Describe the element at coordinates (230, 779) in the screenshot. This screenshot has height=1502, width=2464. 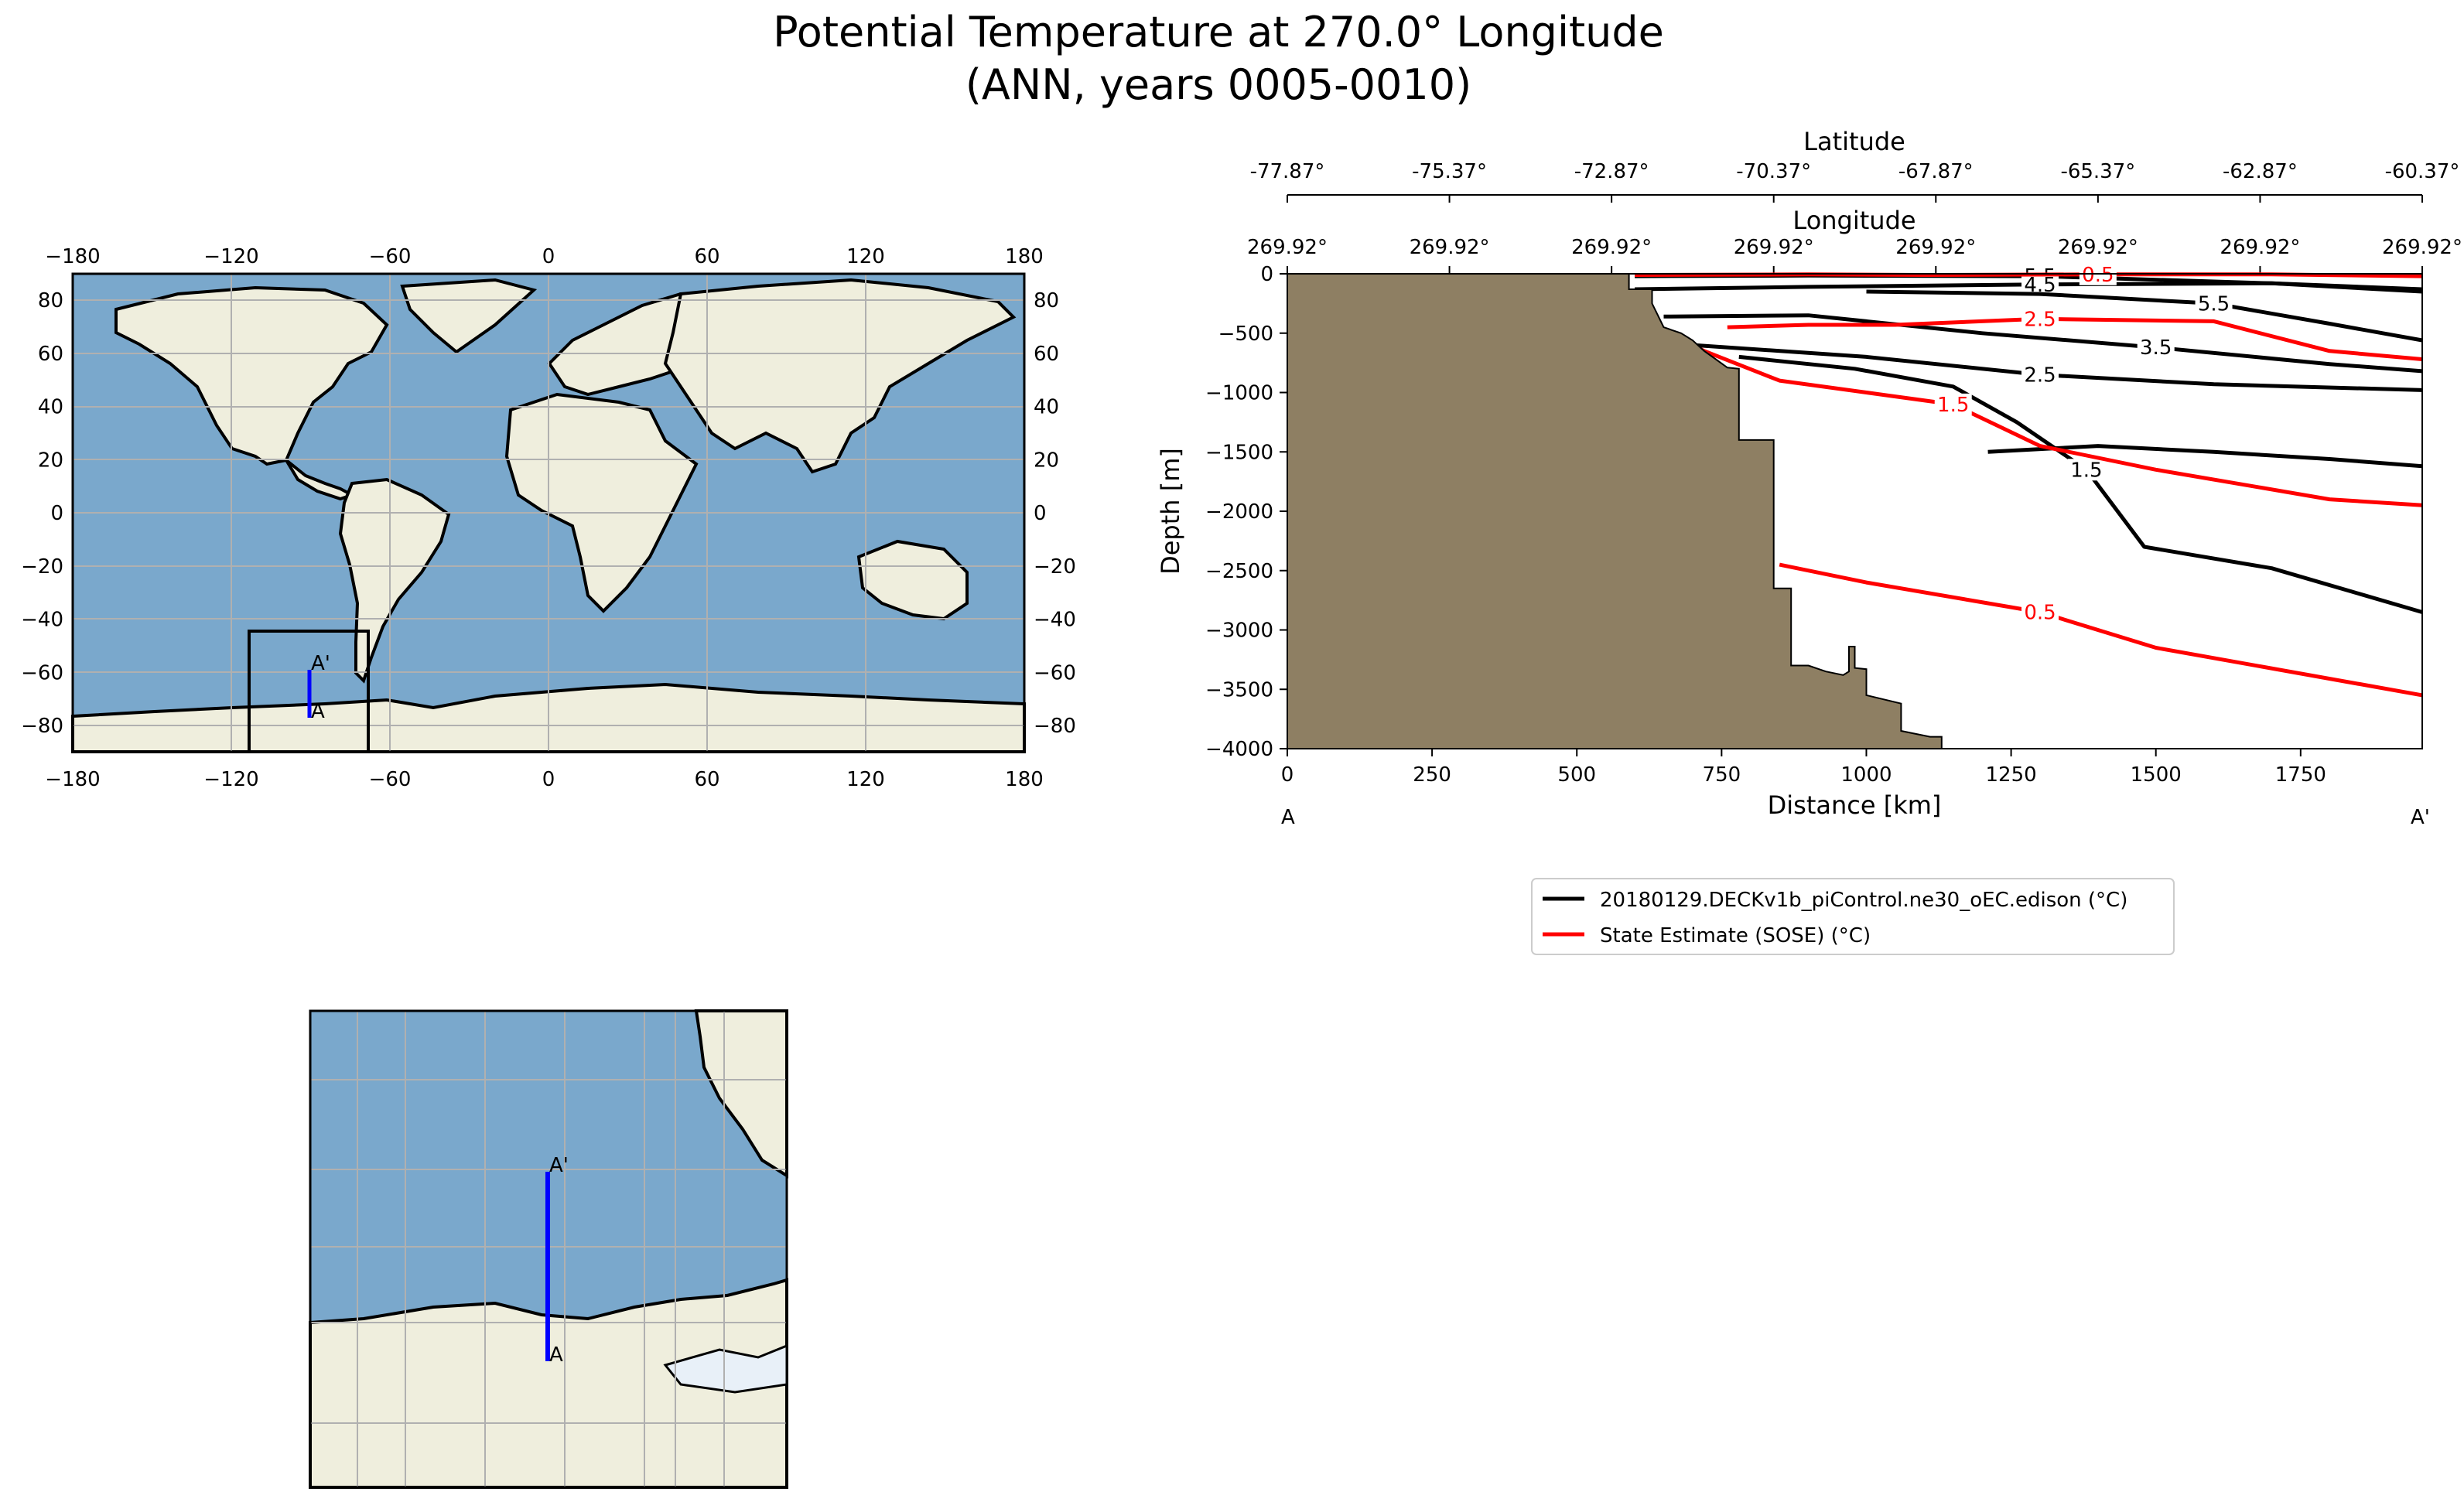
I see `map-xtick-bottom: −120` at that location.